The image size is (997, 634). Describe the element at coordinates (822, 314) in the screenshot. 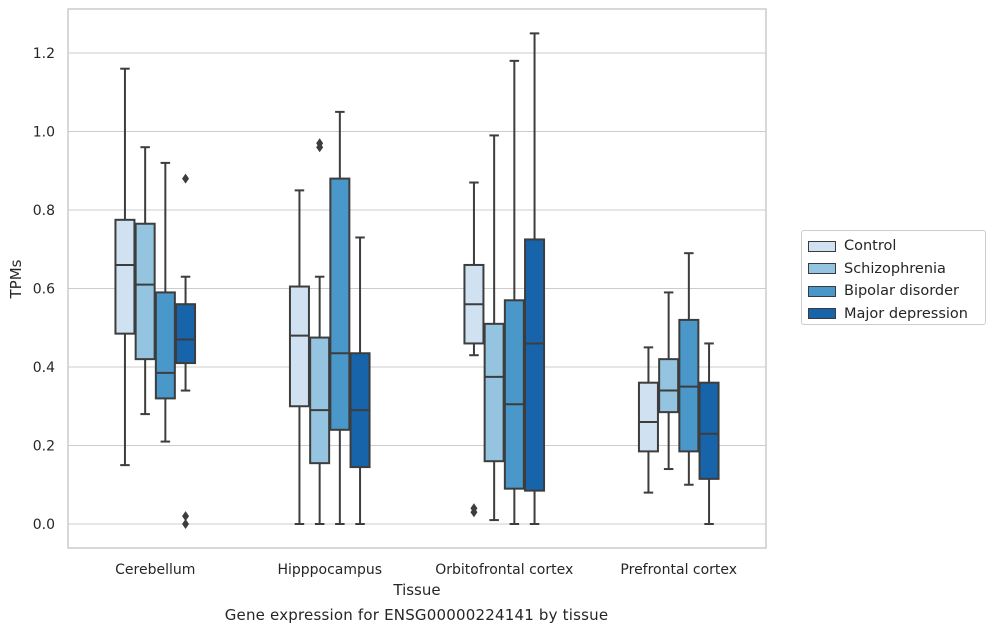

I see `legend-swatch-major-depression` at that location.